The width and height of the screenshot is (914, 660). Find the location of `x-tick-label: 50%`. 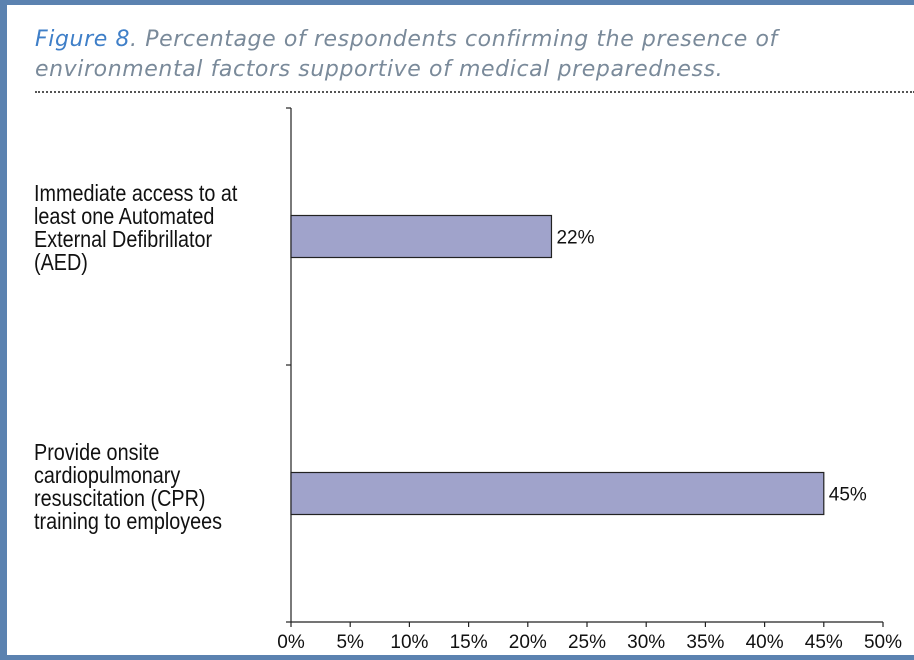

x-tick-label: 50% is located at coordinates (883, 642).